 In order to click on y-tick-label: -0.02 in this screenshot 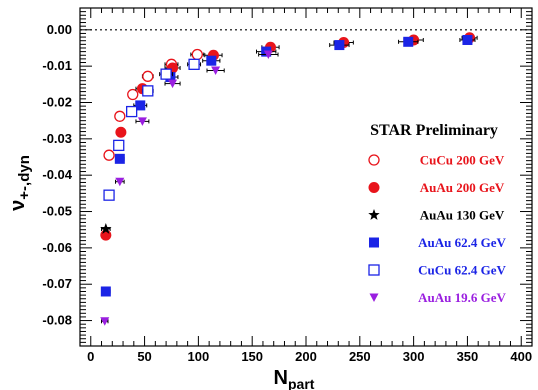, I will do `click(57, 101)`.